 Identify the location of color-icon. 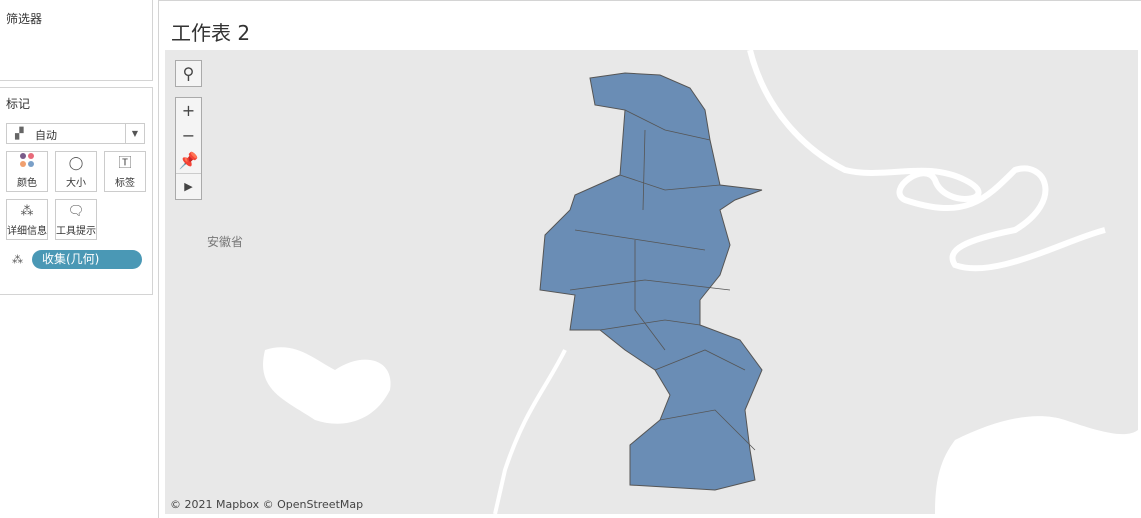
(27, 163).